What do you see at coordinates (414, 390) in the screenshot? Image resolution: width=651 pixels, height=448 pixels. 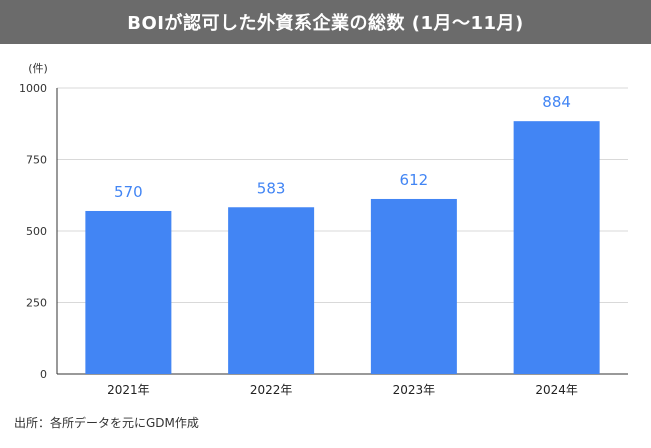 I see `x-tick-label: 2023年` at bounding box center [414, 390].